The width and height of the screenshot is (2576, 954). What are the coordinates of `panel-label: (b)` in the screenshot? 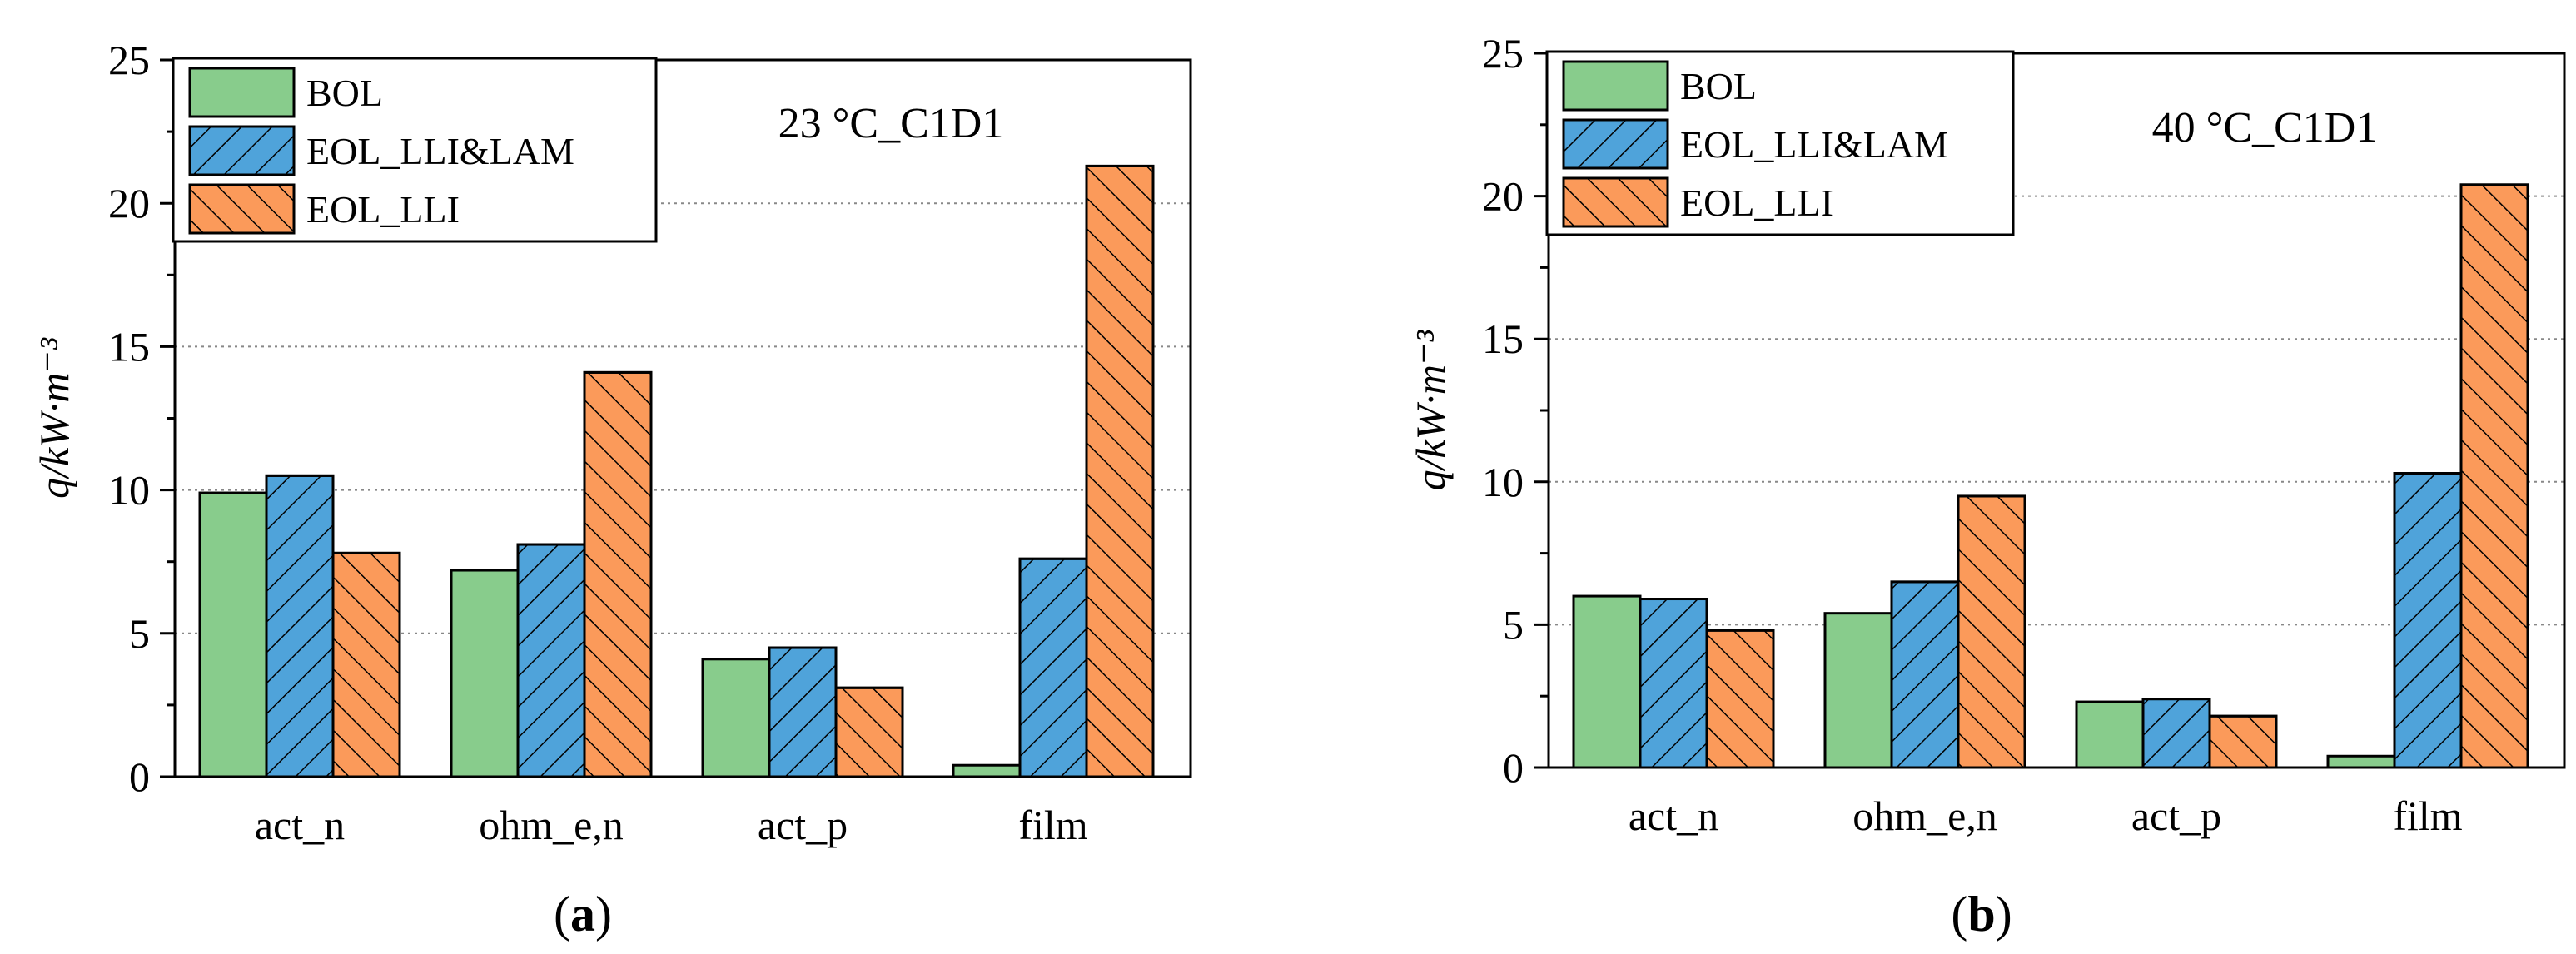 It's located at (1981, 914).